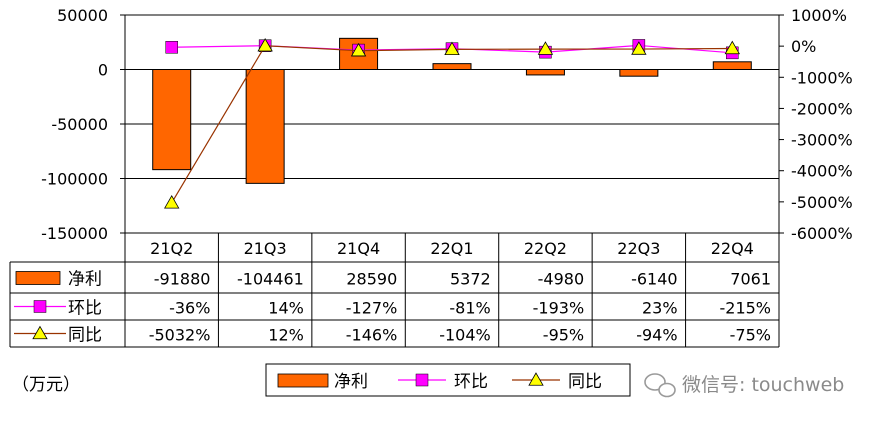 Image resolution: width=886 pixels, height=424 pixels. Describe the element at coordinates (451, 248) in the screenshot. I see `category-label: 22Q1` at that location.